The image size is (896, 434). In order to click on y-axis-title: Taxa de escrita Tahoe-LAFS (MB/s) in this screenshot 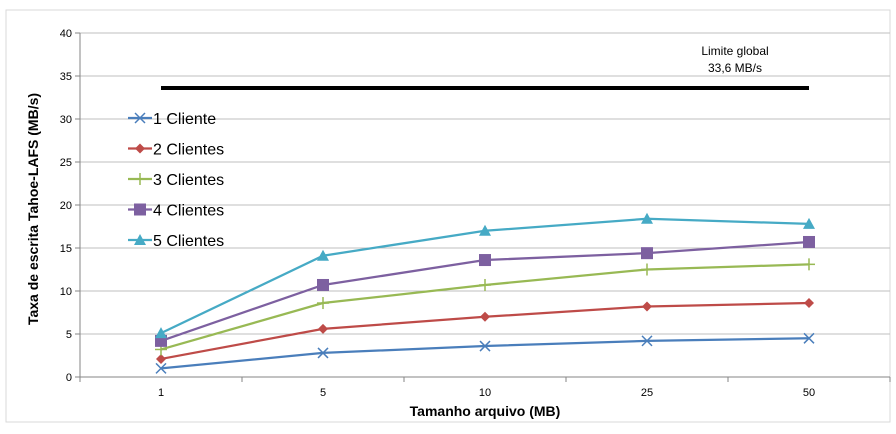, I will do `click(33, 209)`.